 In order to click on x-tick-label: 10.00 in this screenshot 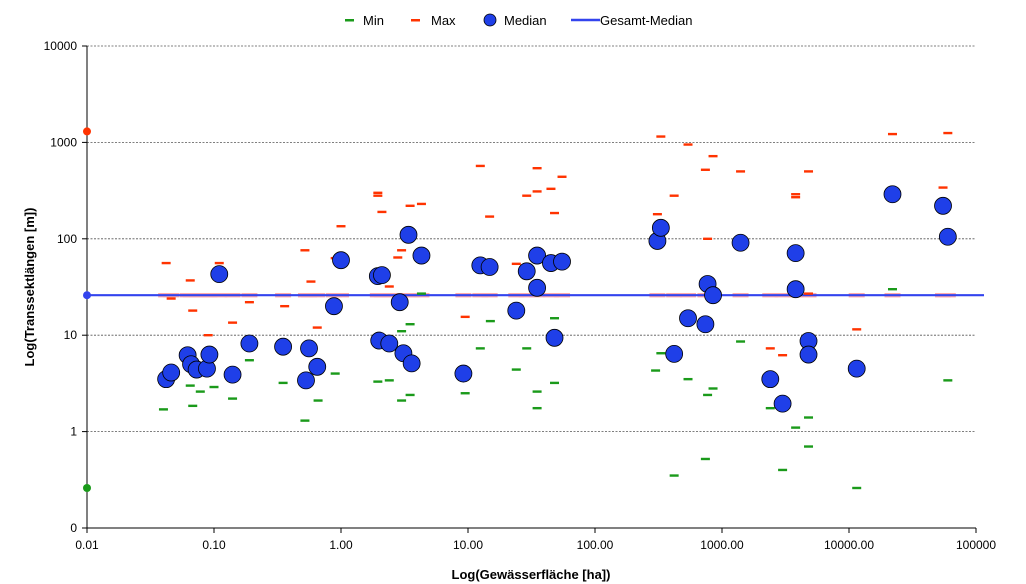, I will do `click(468, 545)`.